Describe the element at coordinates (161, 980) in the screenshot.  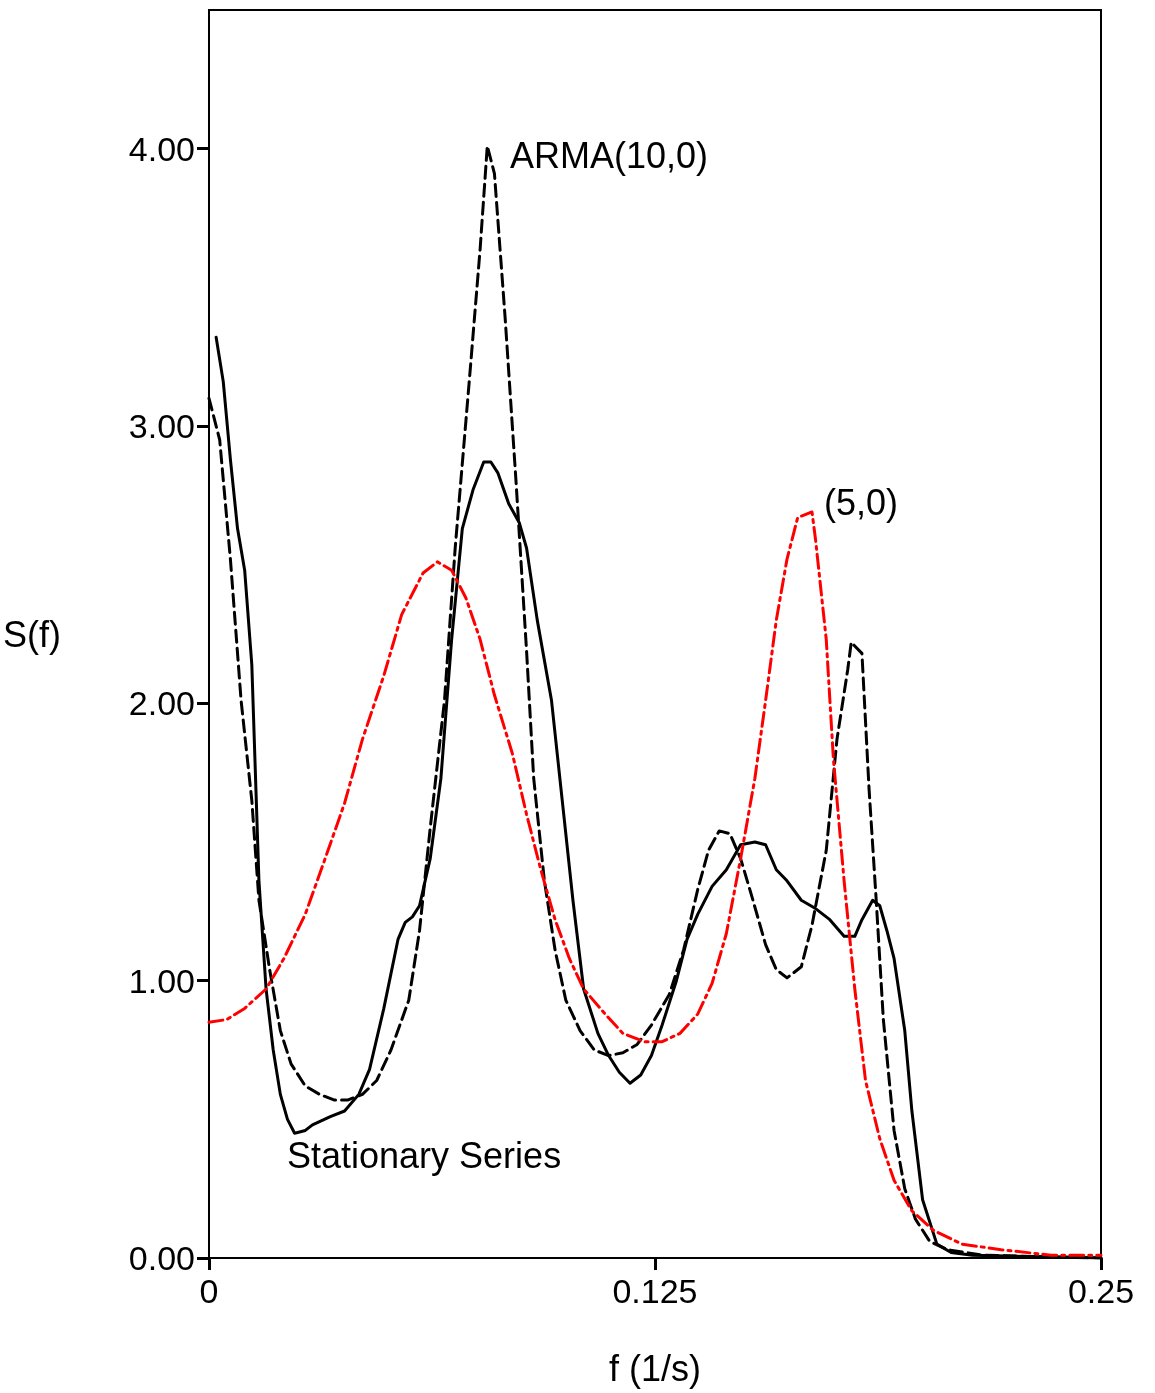
I see `y-tick-label: 1.00` at that location.